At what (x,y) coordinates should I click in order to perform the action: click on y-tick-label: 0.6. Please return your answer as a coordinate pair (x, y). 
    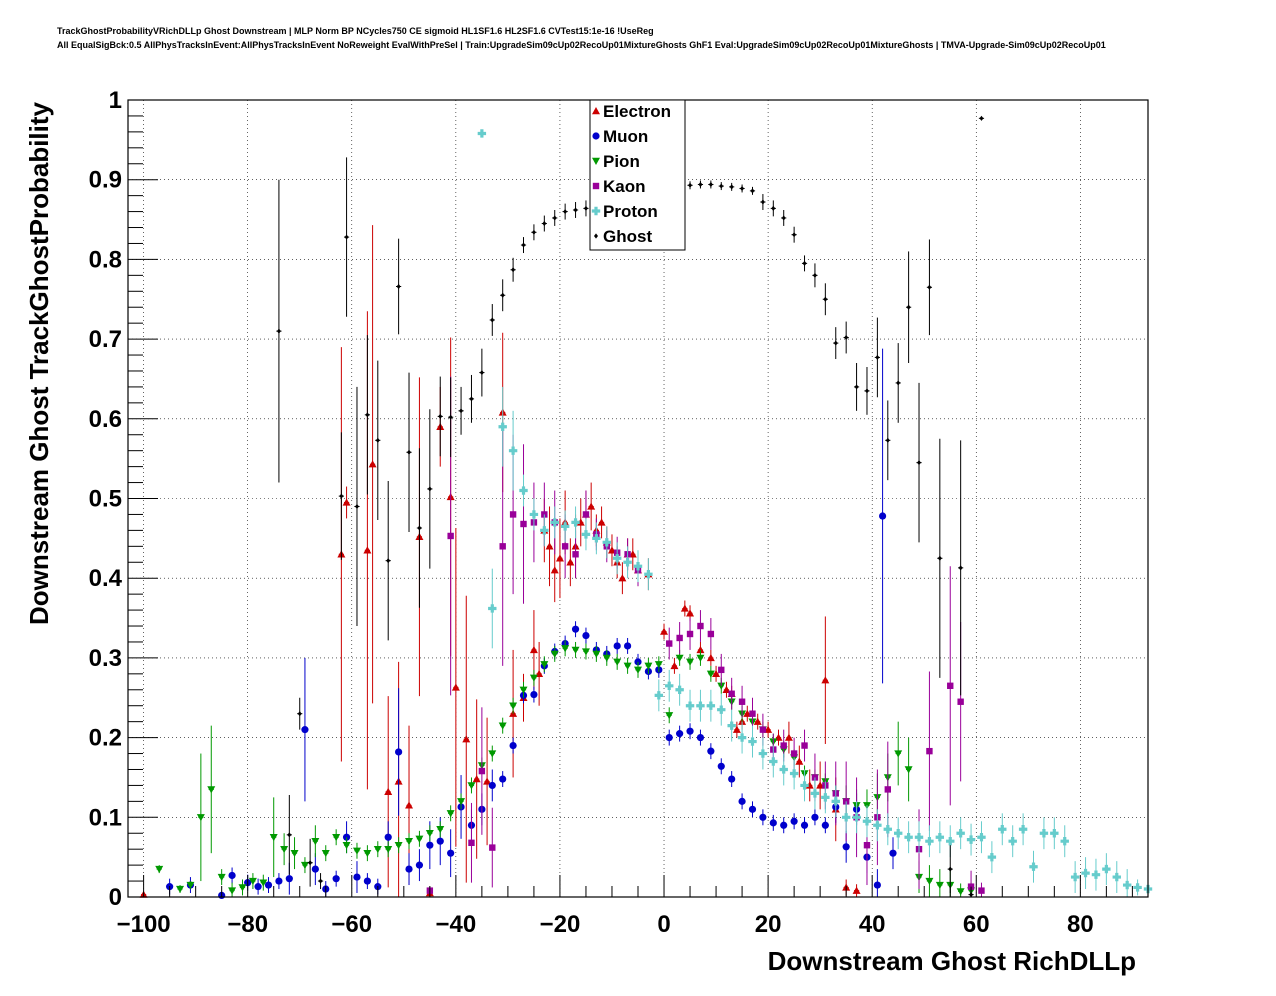
    Looking at the image, I should click on (105, 419).